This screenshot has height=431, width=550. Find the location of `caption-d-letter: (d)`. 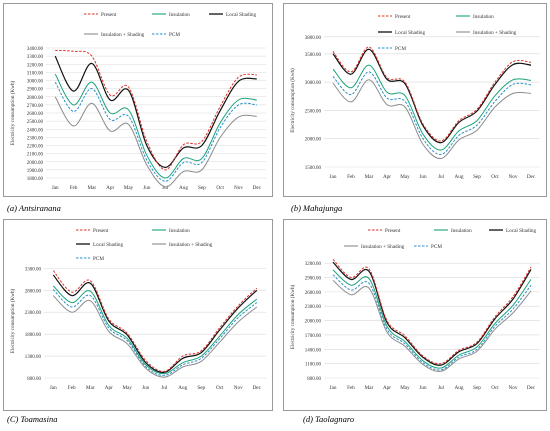

caption-d-letter: (d) is located at coordinates (308, 419).